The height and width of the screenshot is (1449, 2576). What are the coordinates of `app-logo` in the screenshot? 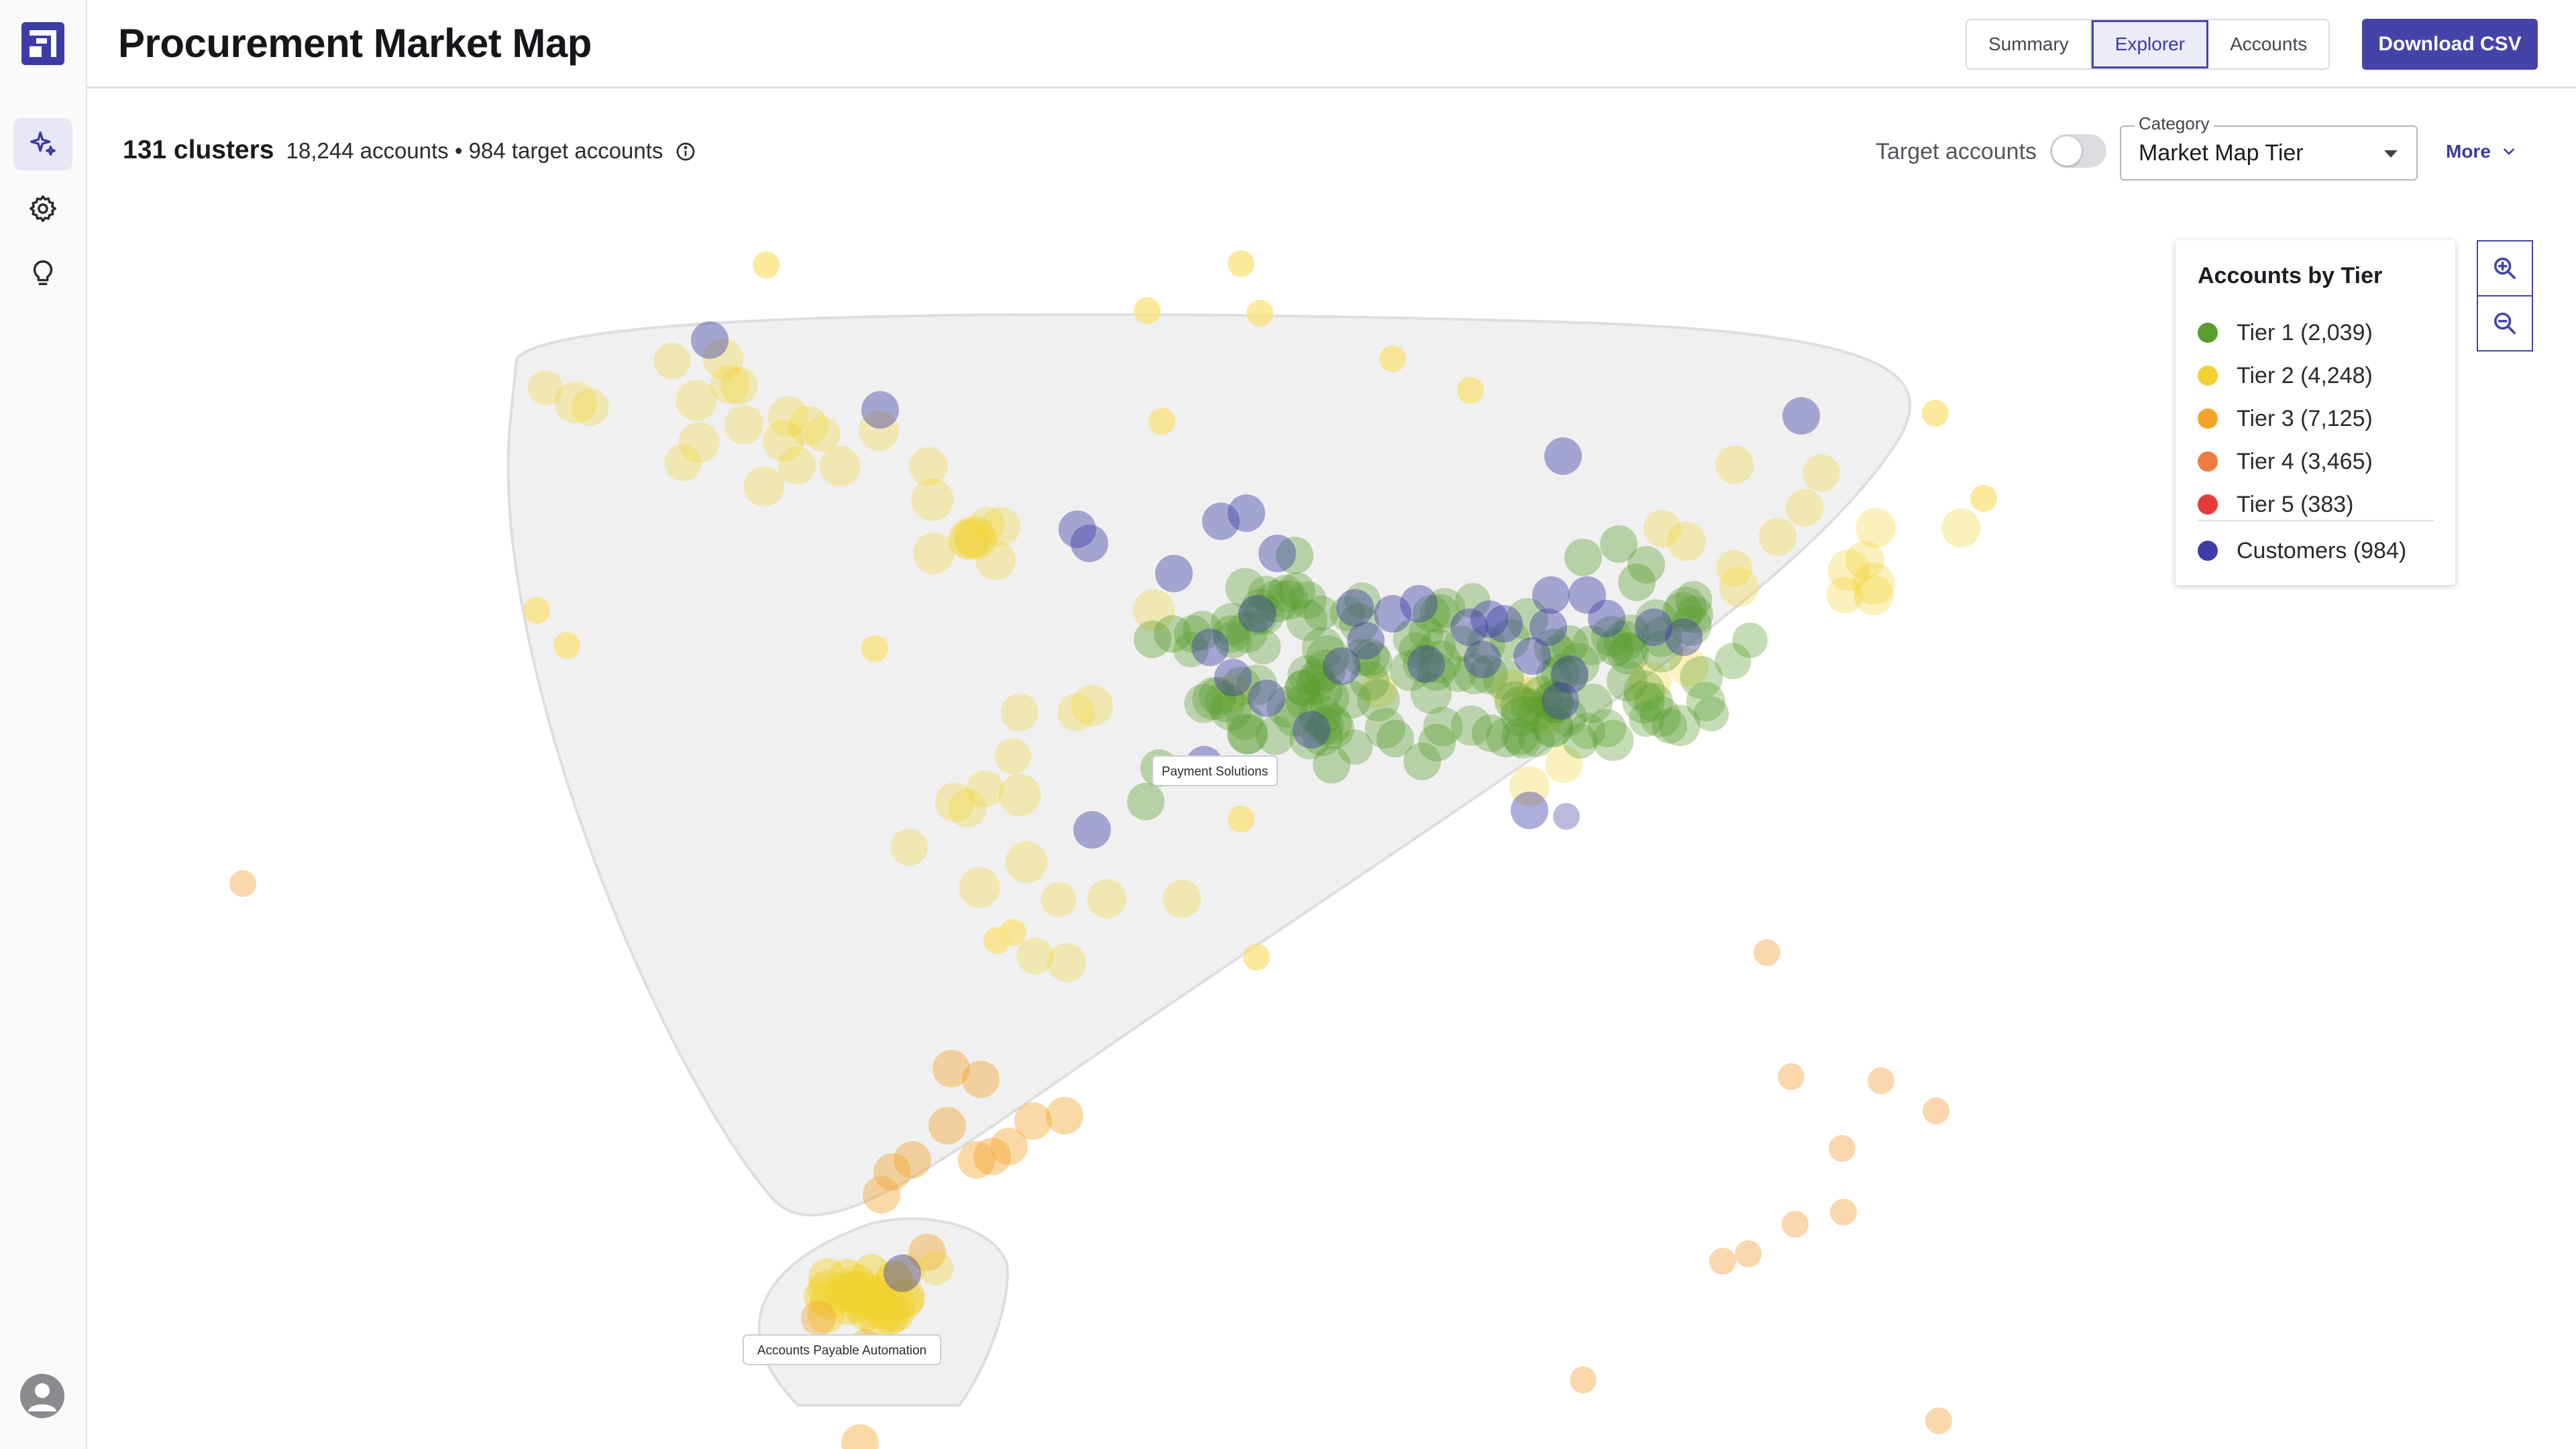 It's located at (42, 43).